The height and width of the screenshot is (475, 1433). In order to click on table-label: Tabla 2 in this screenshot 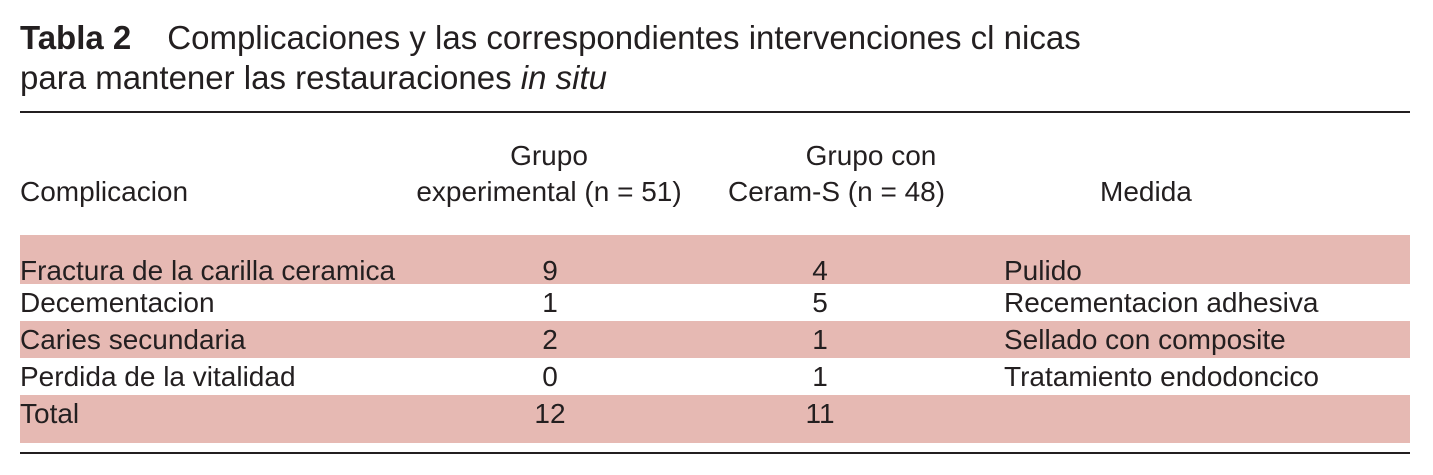, I will do `click(76, 37)`.